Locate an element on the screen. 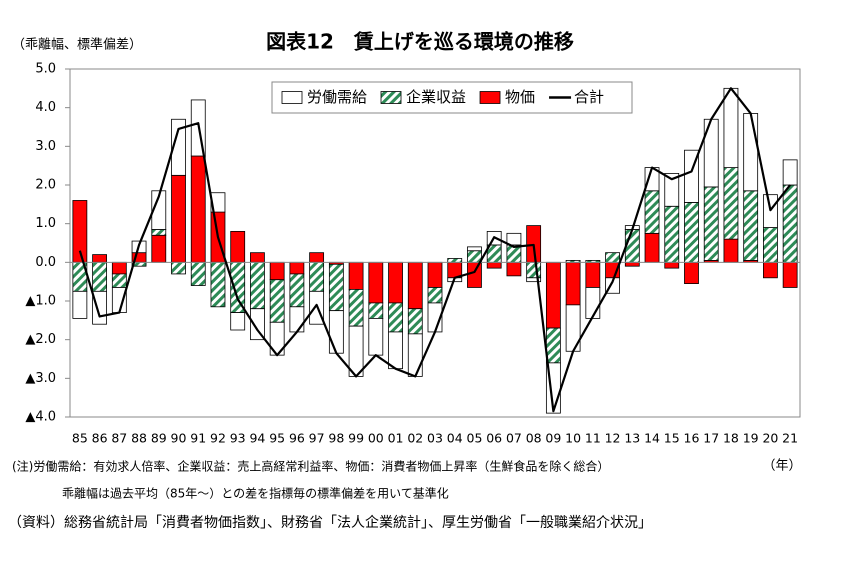  legend-label: 物価 is located at coordinates (520, 97).